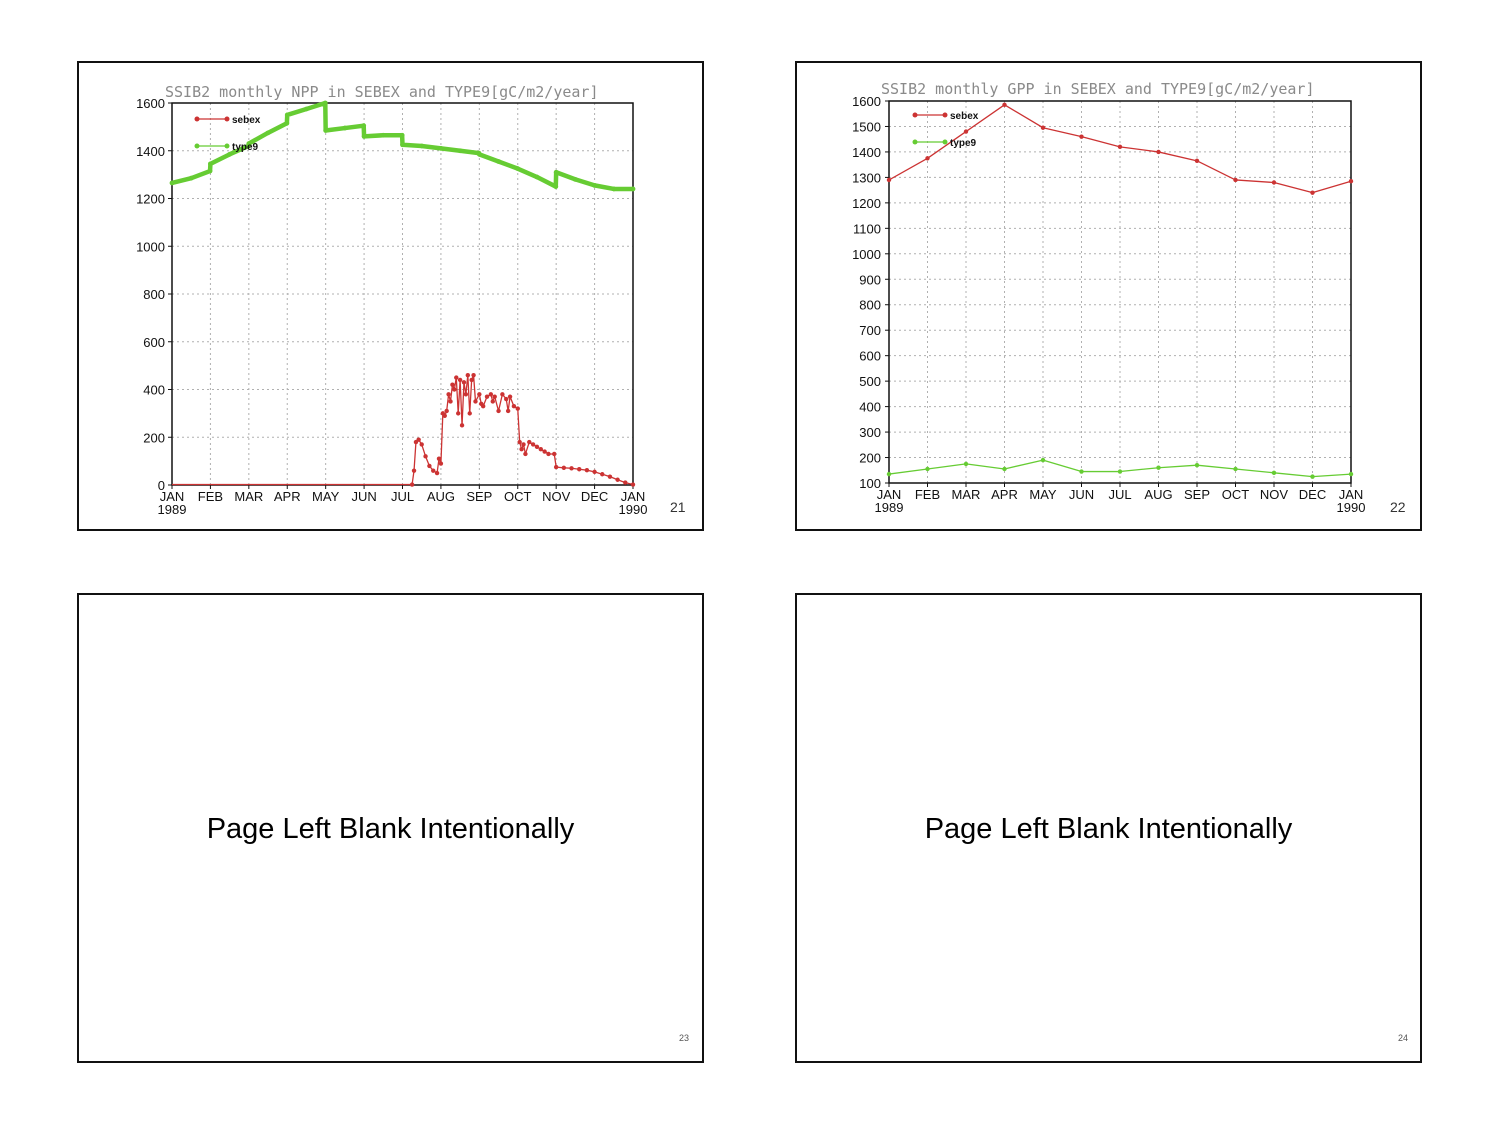  Describe the element at coordinates (684, 1038) in the screenshot. I see `page-number: 23` at that location.